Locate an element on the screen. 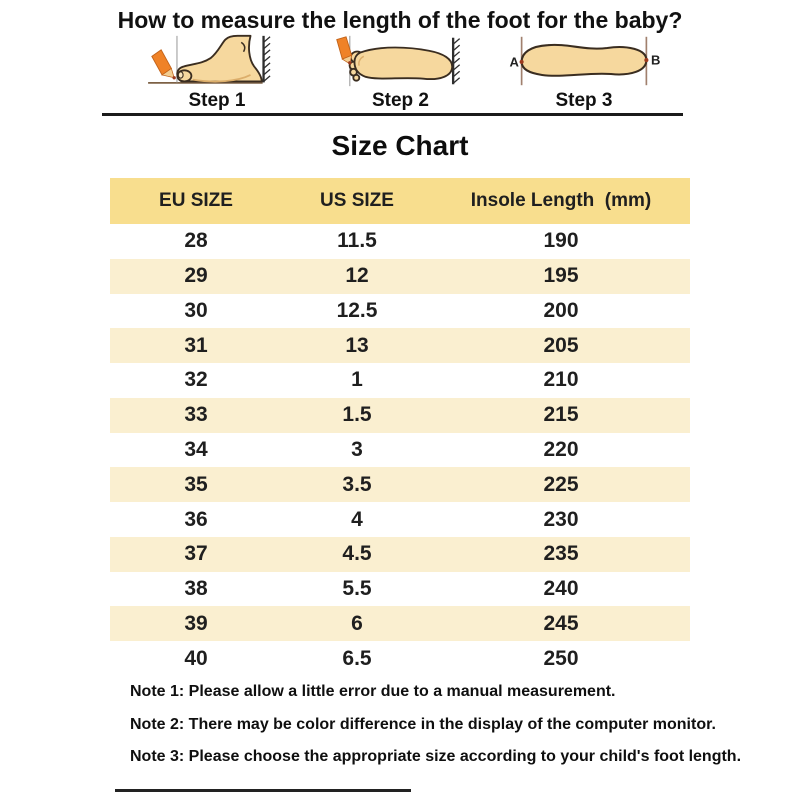 The height and width of the screenshot is (800, 800). table-cell: 4.5 is located at coordinates (357, 554).